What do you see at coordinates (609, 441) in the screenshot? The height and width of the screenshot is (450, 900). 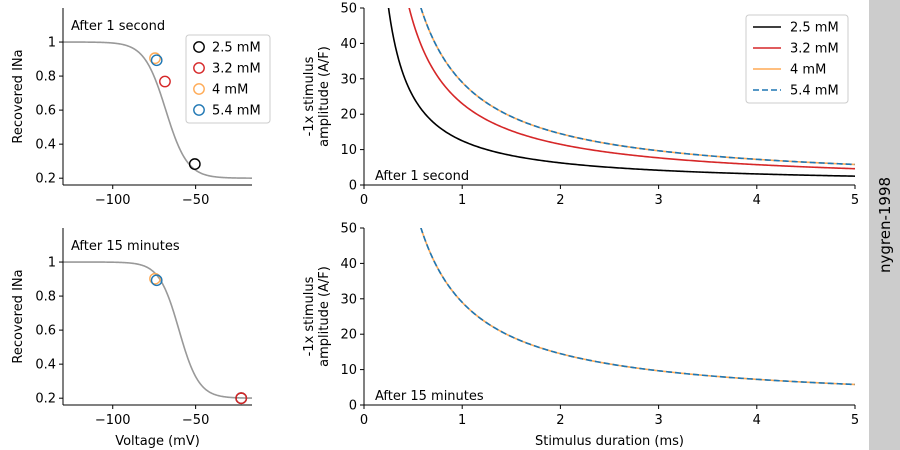 I see `x-axis-label: Stimulus duration (ms)` at bounding box center [609, 441].